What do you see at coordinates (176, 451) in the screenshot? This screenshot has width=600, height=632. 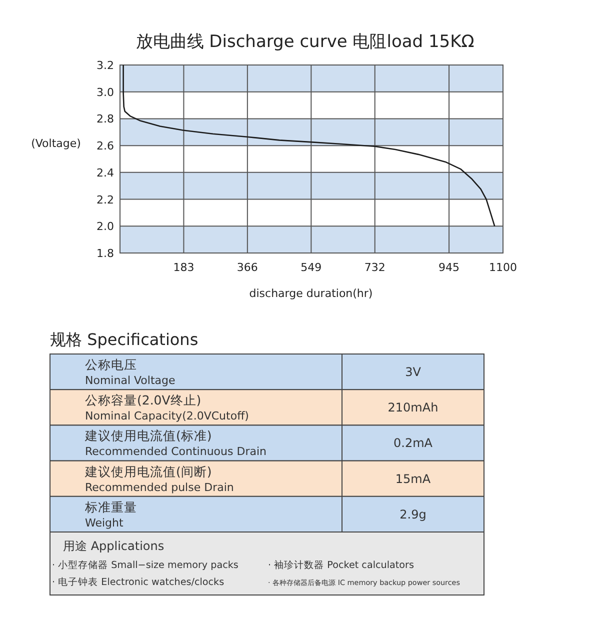 I see `text: Recommended Continuous Drain` at bounding box center [176, 451].